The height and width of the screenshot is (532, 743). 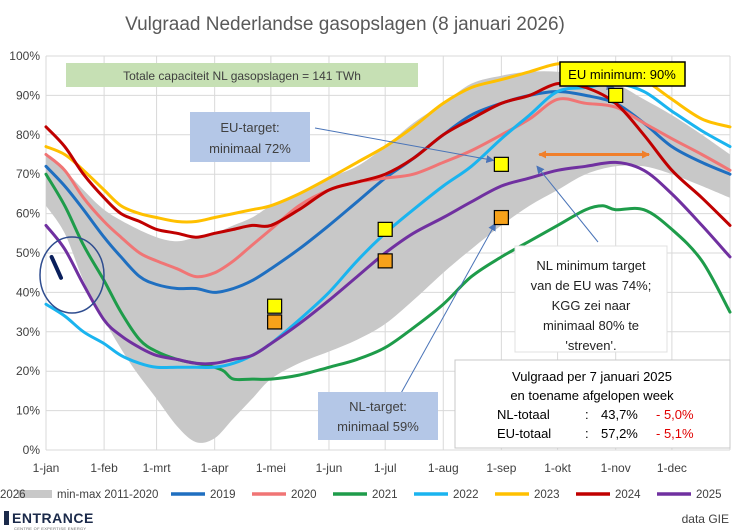 I want to click on y-tick-label: 80%, so click(x=28, y=135).